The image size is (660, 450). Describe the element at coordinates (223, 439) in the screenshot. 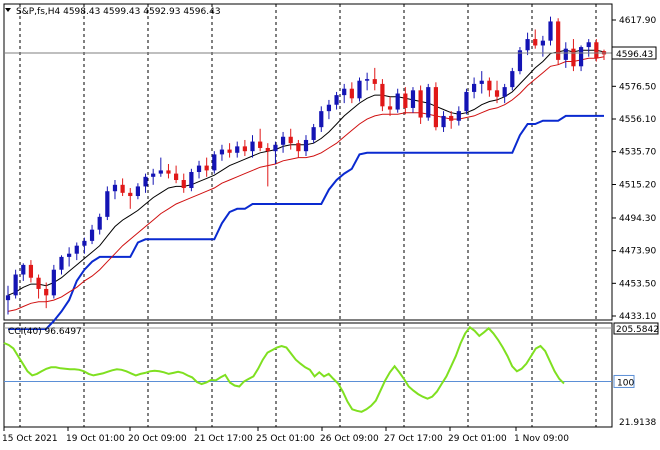

I see `time-tick-label: 21 Oct 17:00` at that location.